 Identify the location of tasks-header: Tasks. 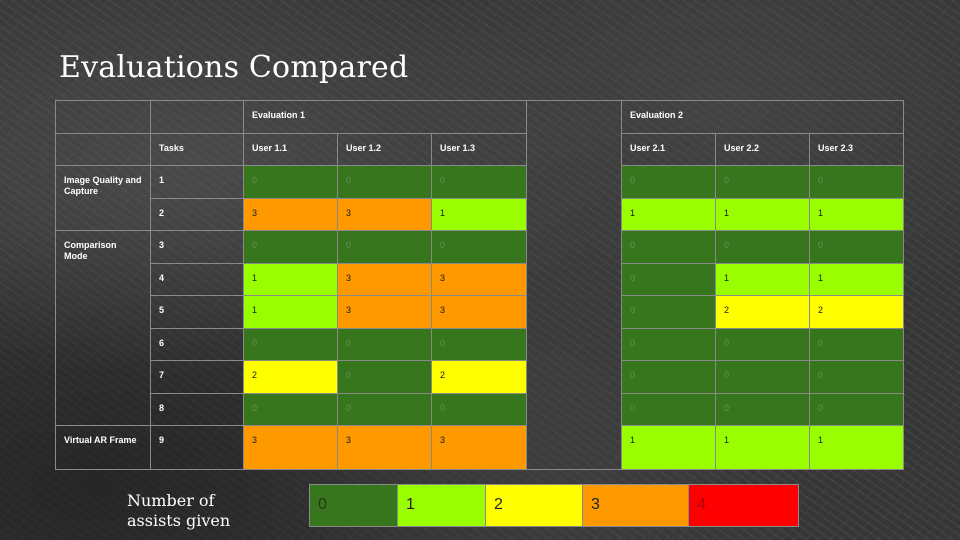
(197, 149).